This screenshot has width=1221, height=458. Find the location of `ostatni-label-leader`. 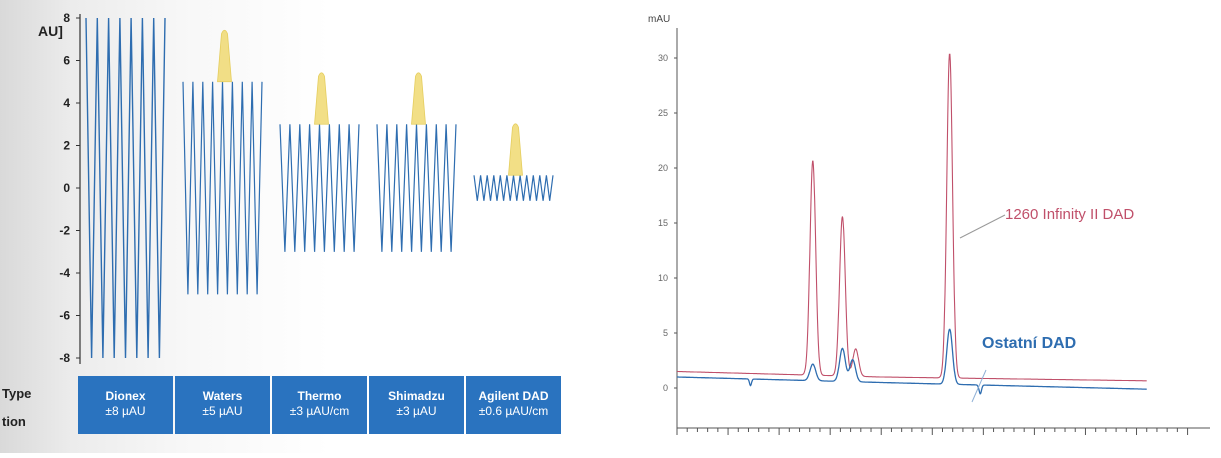

ostatni-label-leader is located at coordinates (979, 386).